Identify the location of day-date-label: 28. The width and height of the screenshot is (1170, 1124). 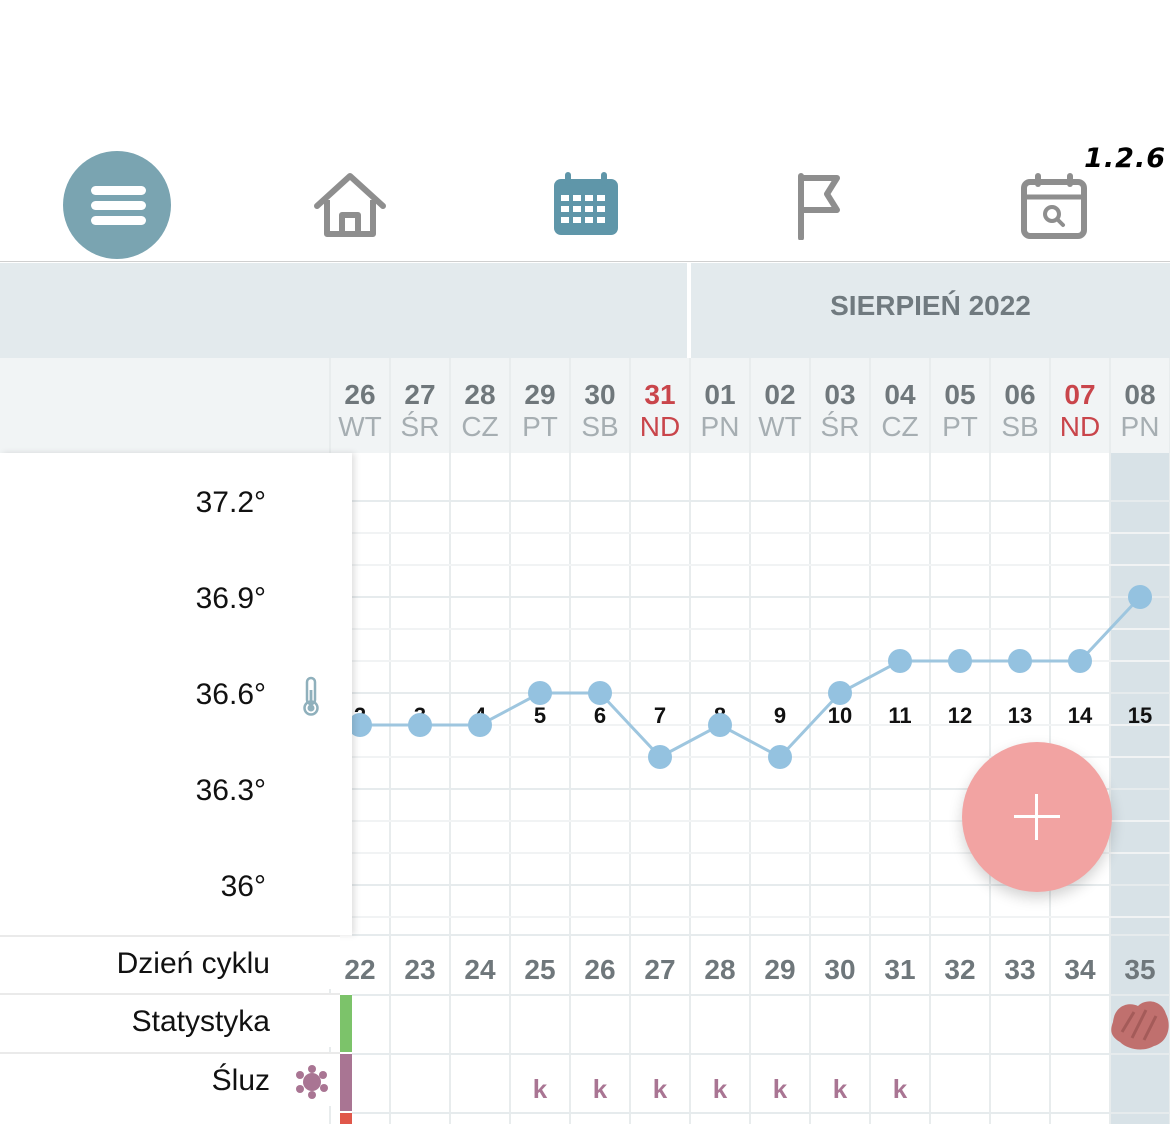
(479, 394).